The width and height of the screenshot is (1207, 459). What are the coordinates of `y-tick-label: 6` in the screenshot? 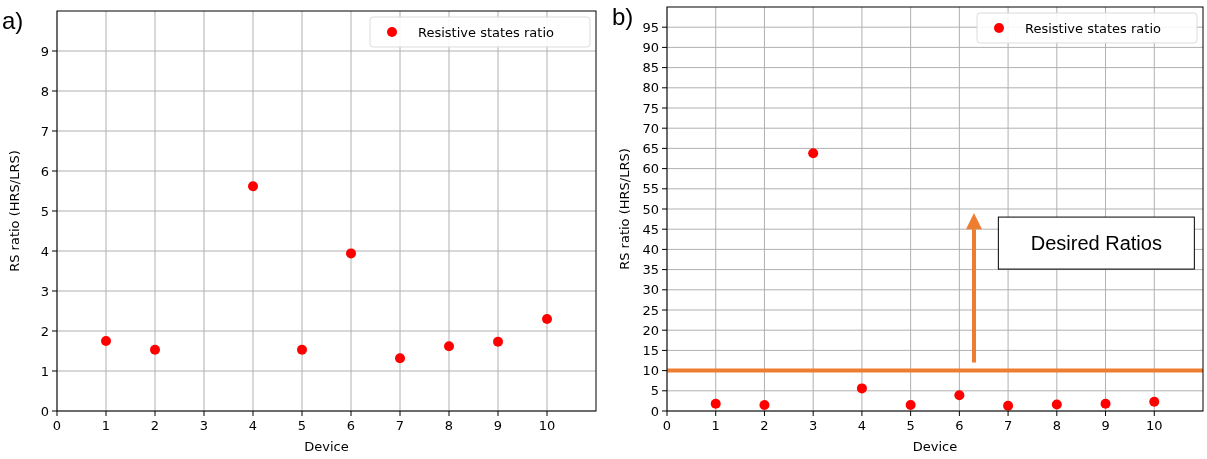 It's located at (44, 171).